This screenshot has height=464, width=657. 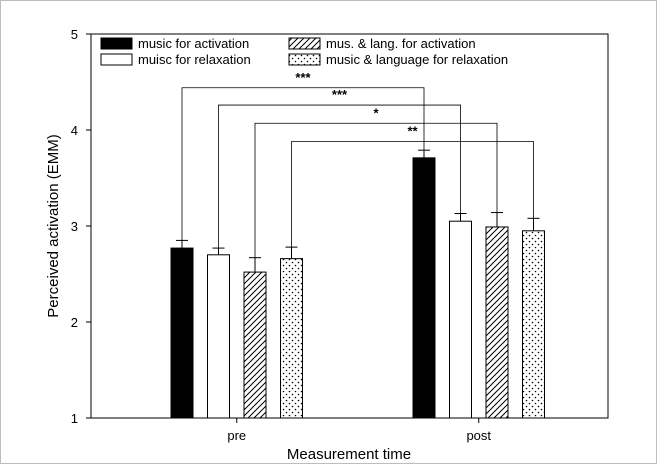 I want to click on legend-swatch-dots, so click(x=304, y=59).